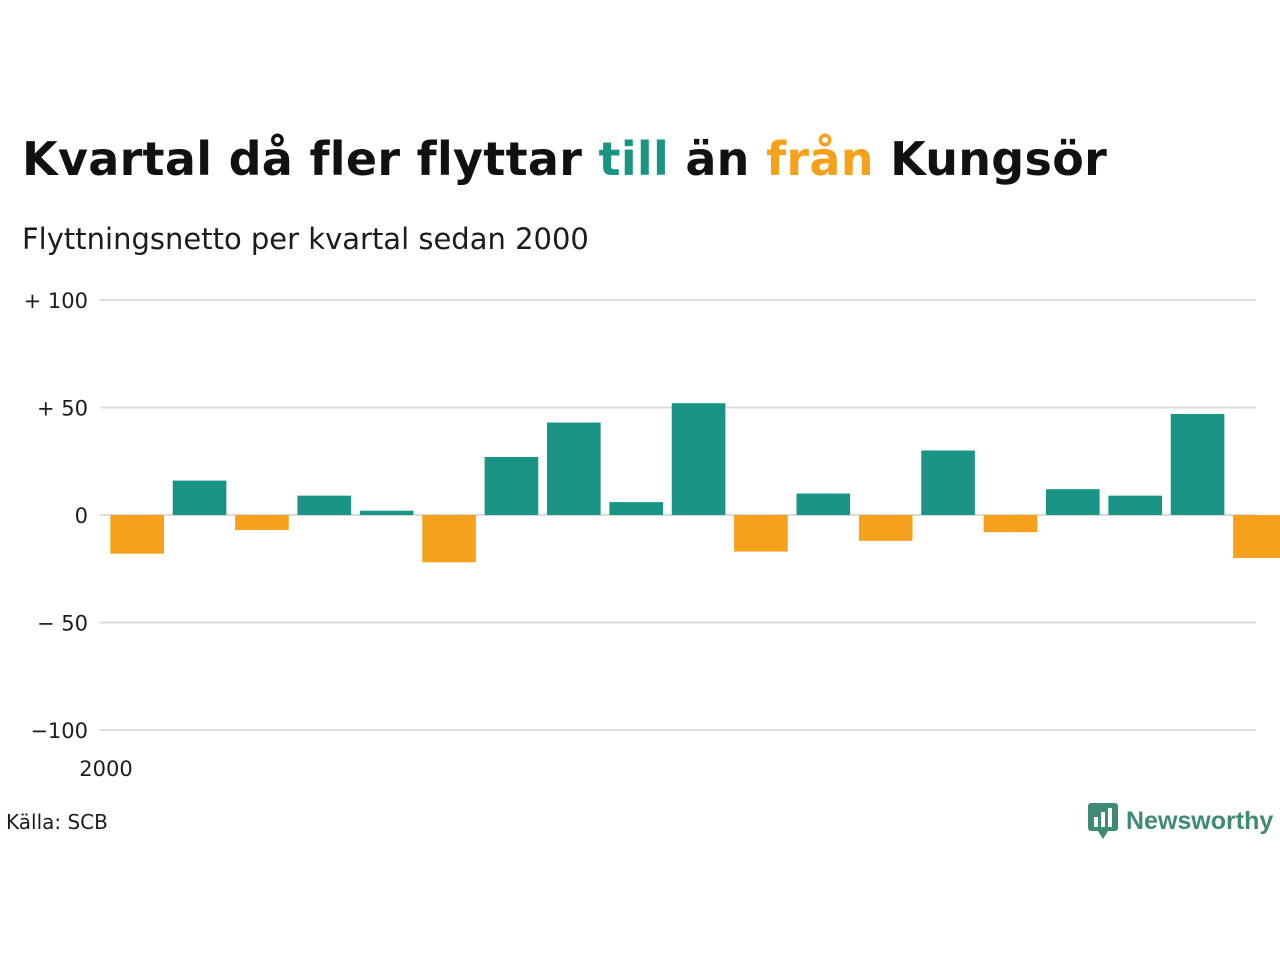 The image size is (1280, 960). I want to click on title-word-till: till, so click(634, 159).